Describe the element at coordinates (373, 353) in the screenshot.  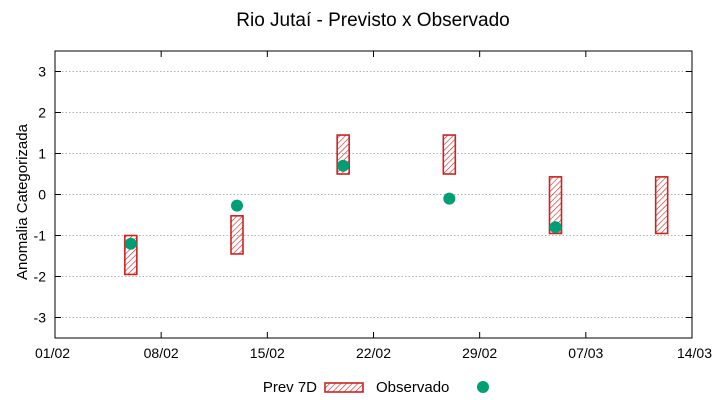
I see `x-tick-label: 22/02` at that location.